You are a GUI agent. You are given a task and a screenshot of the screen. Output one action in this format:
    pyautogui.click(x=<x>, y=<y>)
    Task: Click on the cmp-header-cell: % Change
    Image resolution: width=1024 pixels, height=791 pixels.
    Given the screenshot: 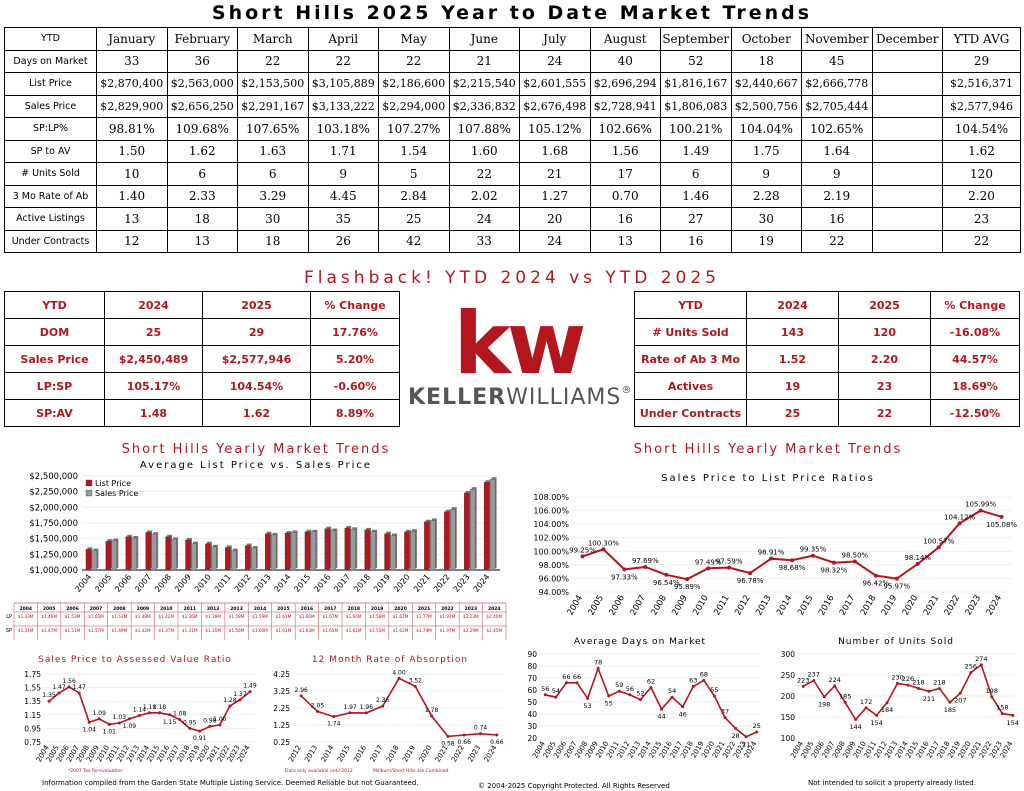 What is the action you would take?
    pyautogui.click(x=355, y=305)
    